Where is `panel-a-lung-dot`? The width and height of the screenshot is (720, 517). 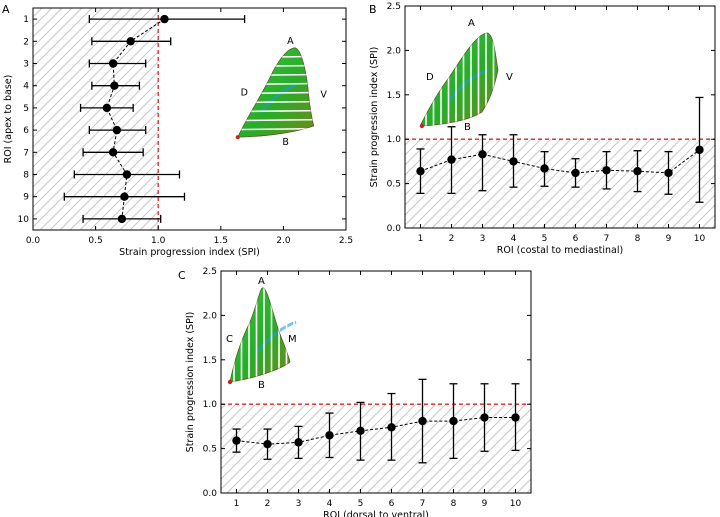 panel-a-lung-dot is located at coordinates (237, 137).